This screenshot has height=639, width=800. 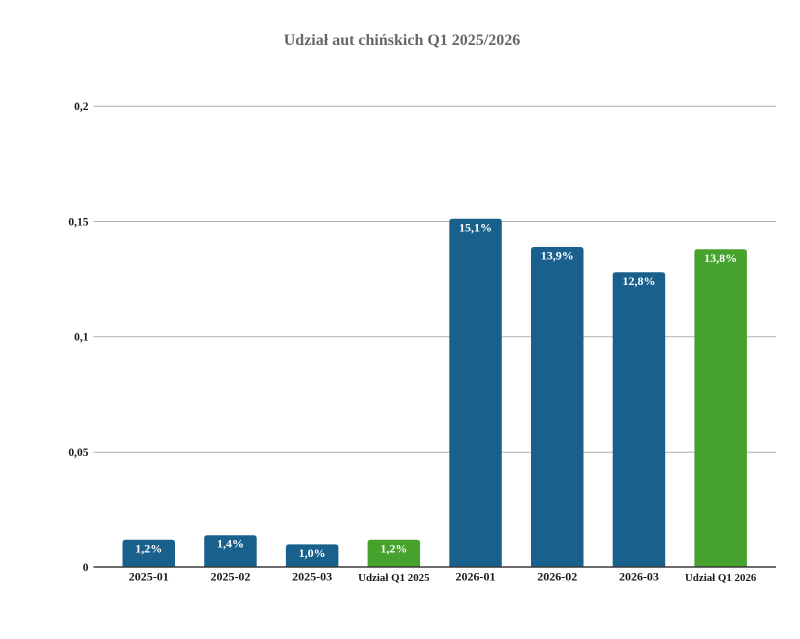 What do you see at coordinates (78, 222) in the screenshot?
I see `svg-text: 0,15` at bounding box center [78, 222].